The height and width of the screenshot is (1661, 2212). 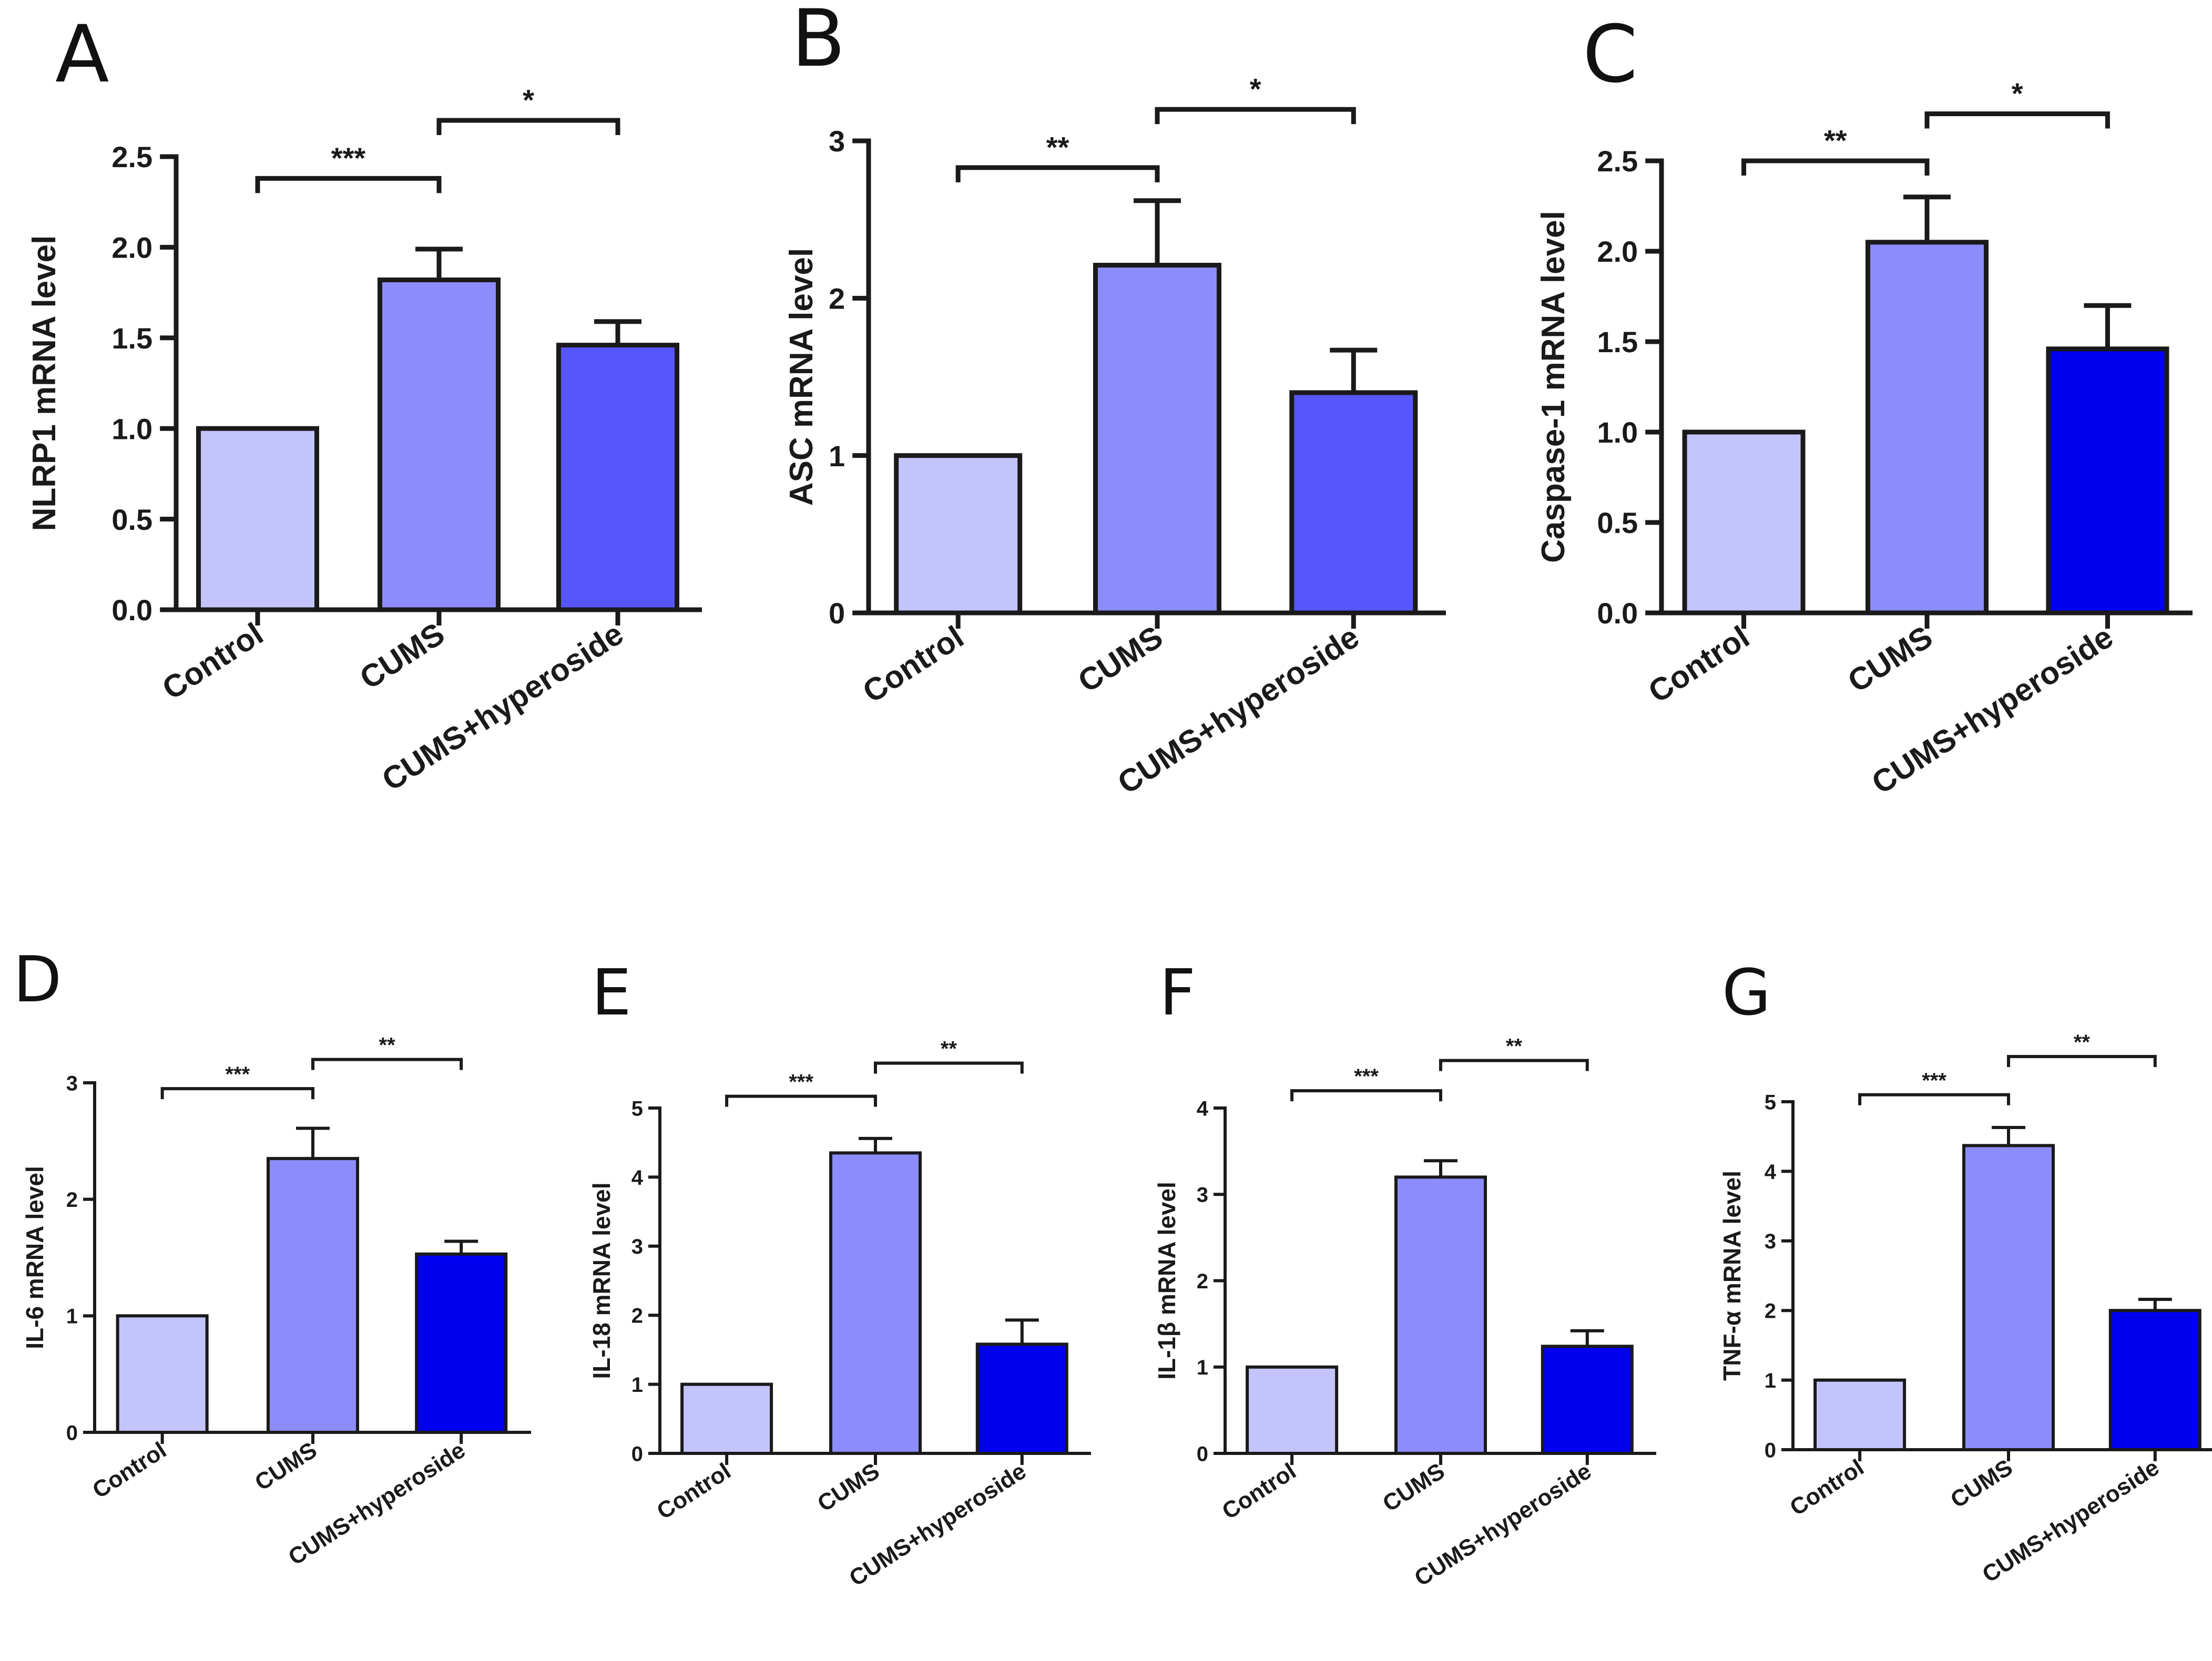 What do you see at coordinates (818, 42) in the screenshot?
I see `panel-letter: B` at bounding box center [818, 42].